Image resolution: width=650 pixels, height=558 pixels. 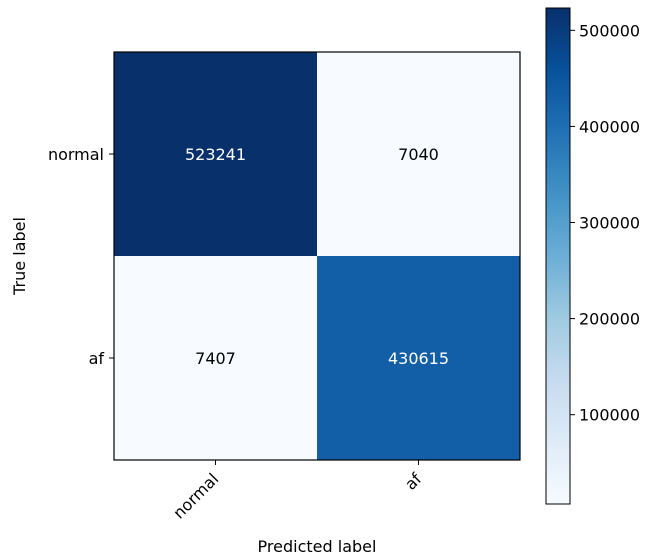 I want to click on matrix-cell-value: 7040, so click(x=418, y=154).